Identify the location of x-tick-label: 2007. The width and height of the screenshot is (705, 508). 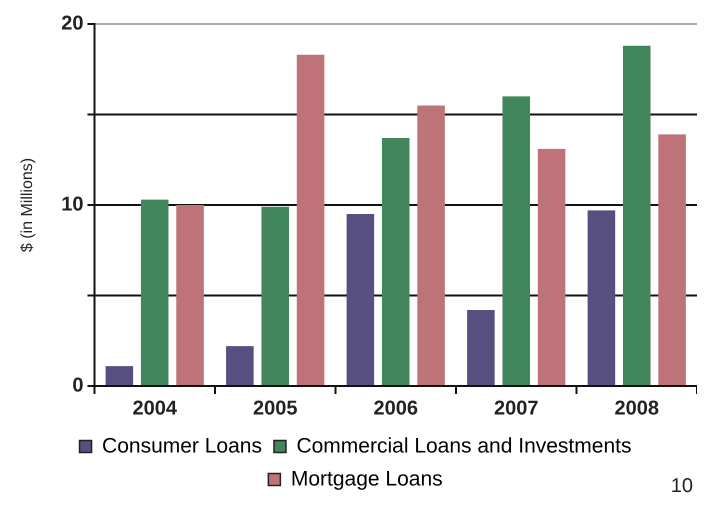
(516, 409).